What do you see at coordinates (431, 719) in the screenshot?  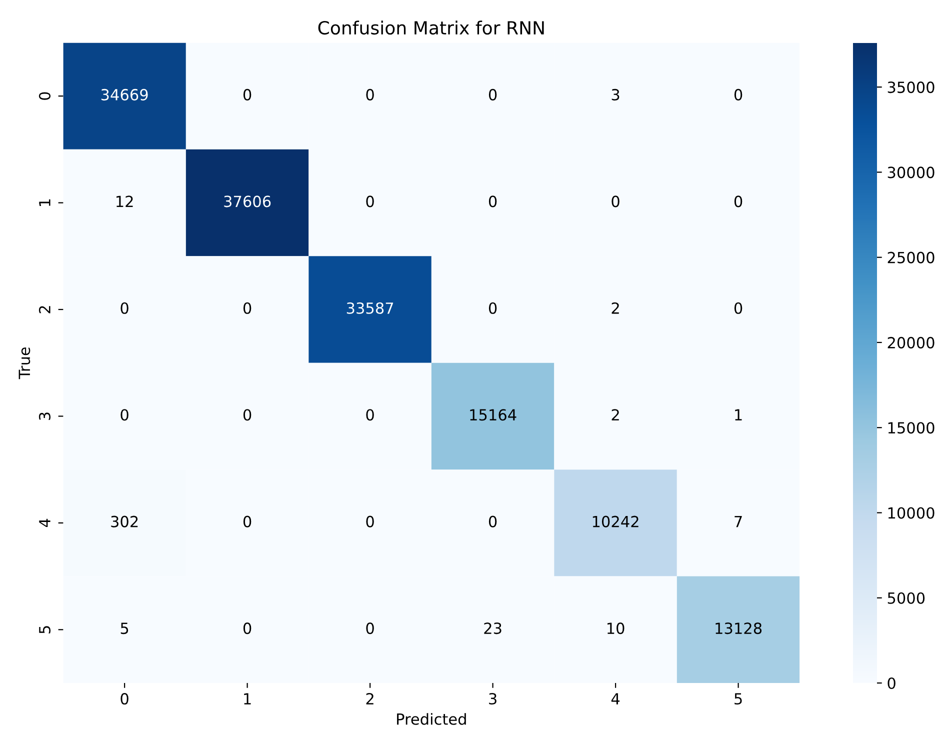 I see `x-axis-title: Predicted` at bounding box center [431, 719].